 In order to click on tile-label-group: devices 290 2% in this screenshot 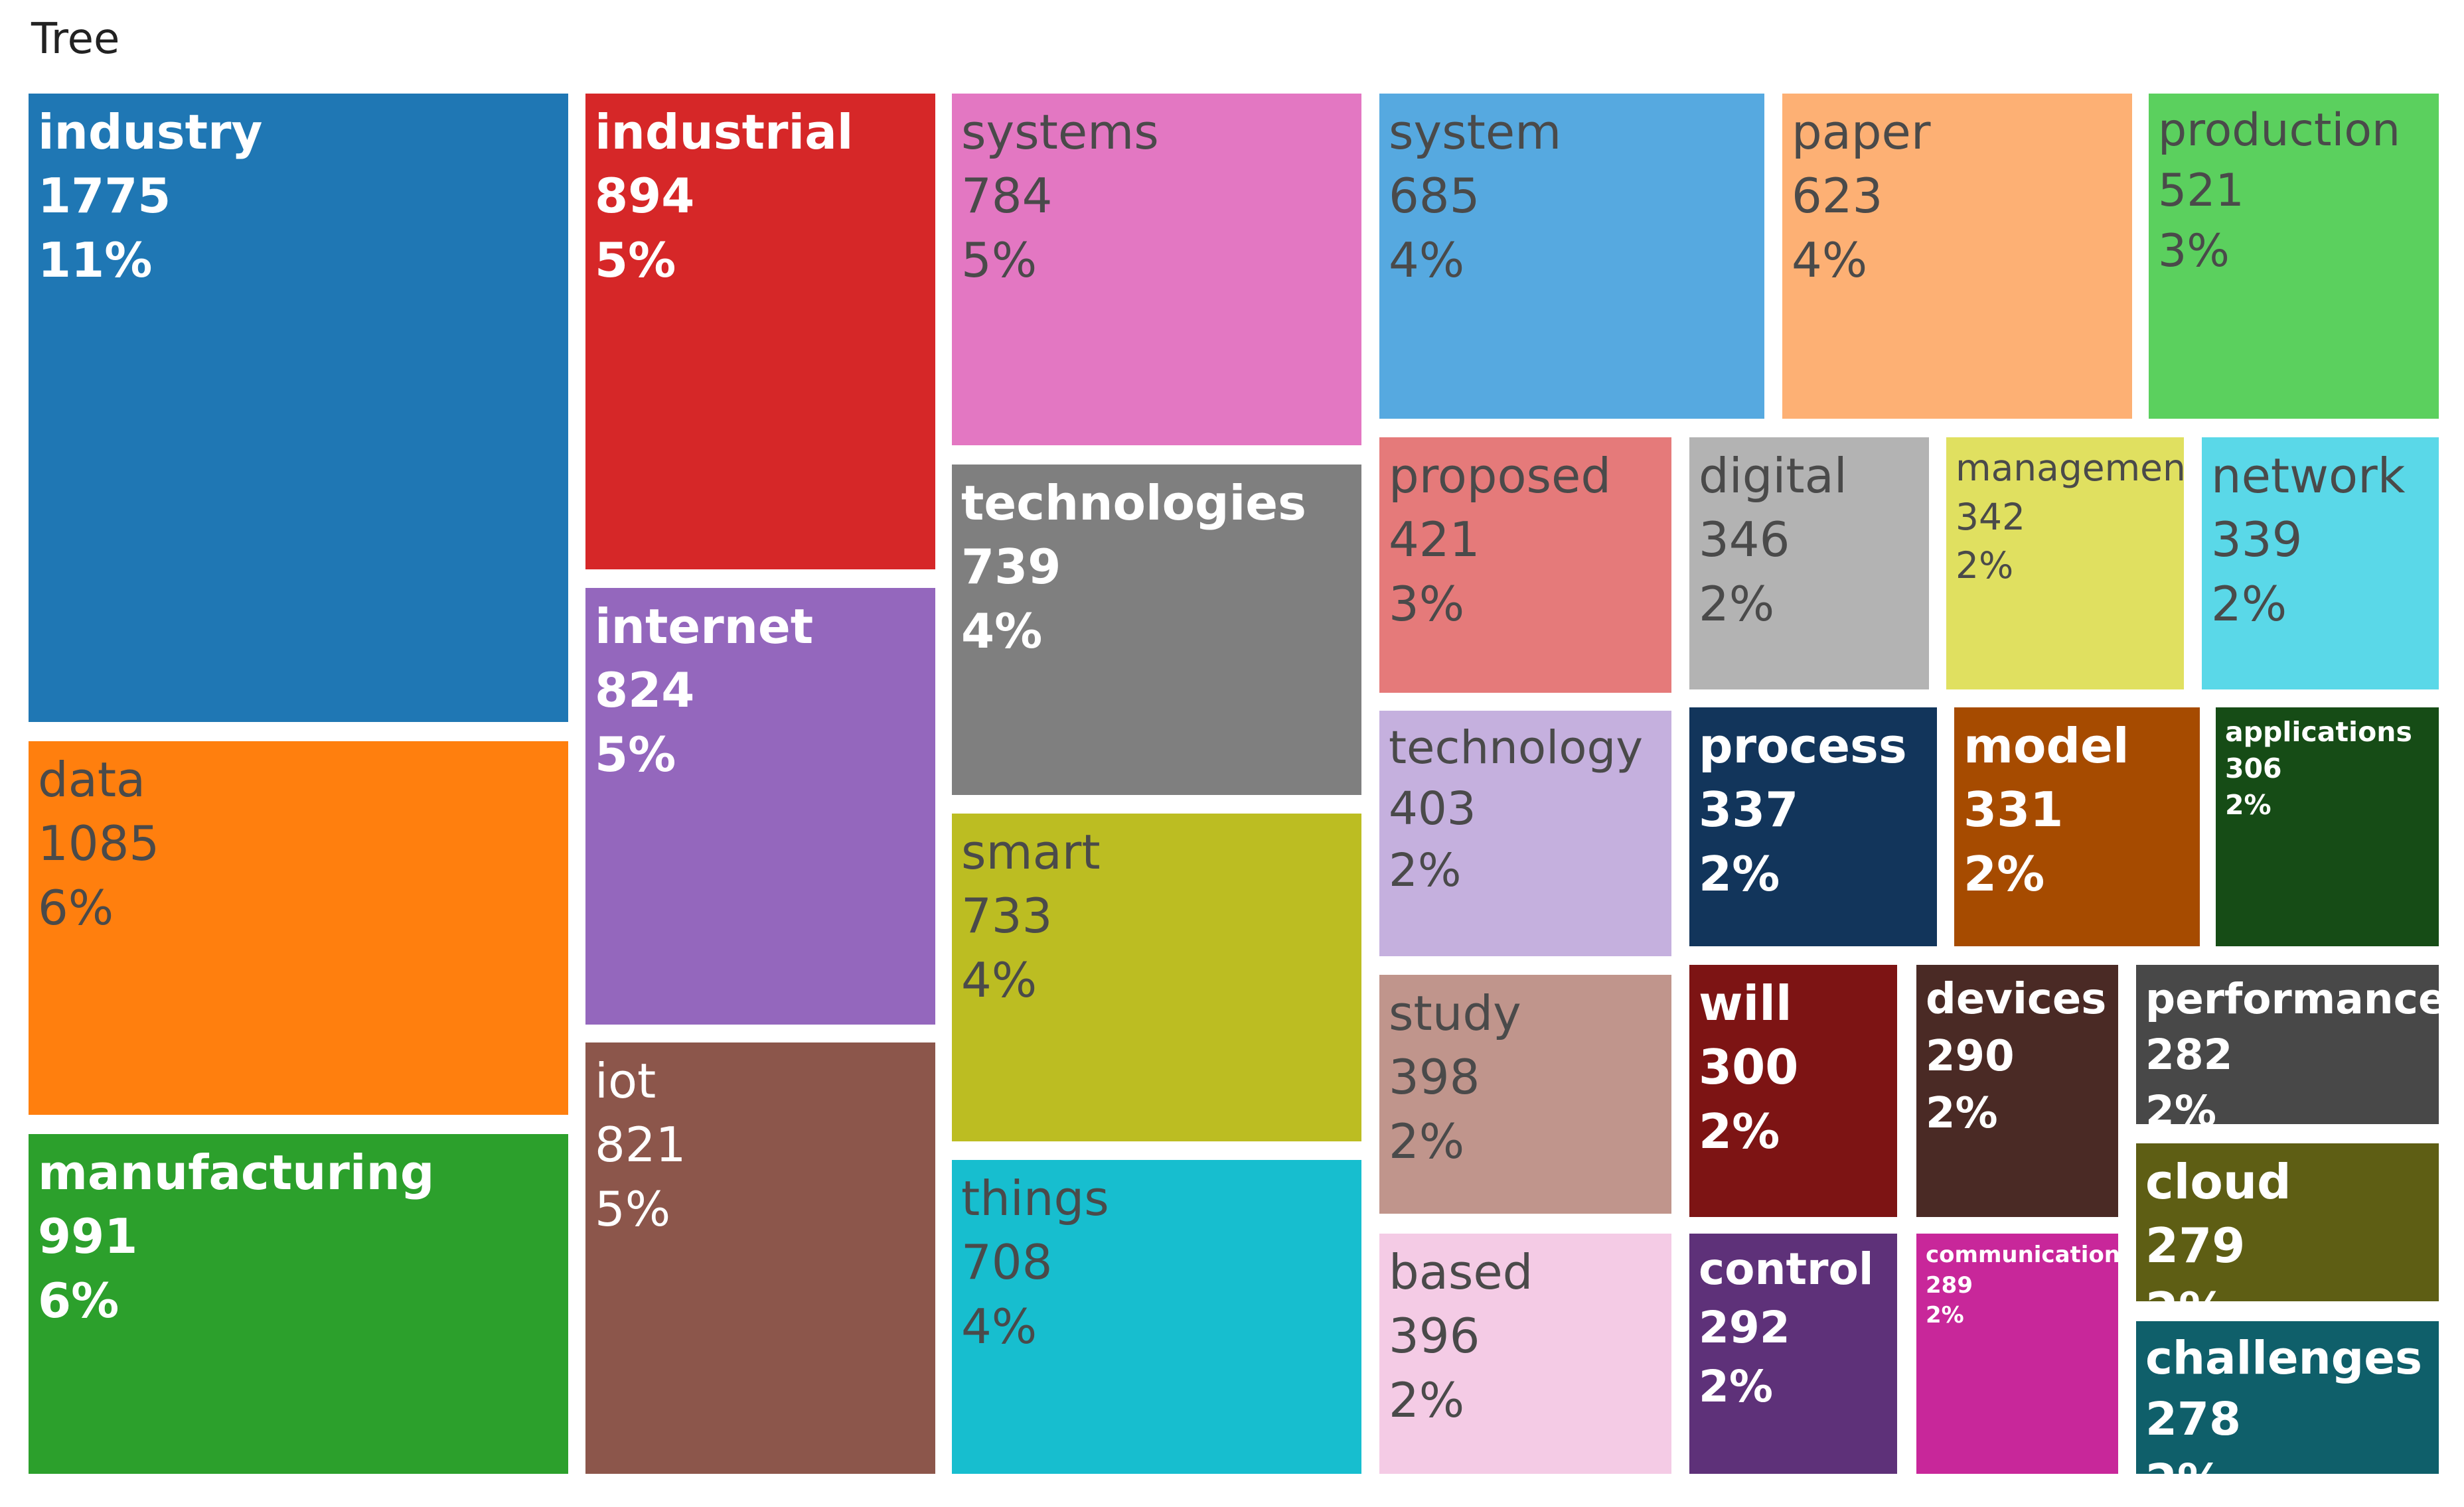, I will do `click(2016, 1056)`.